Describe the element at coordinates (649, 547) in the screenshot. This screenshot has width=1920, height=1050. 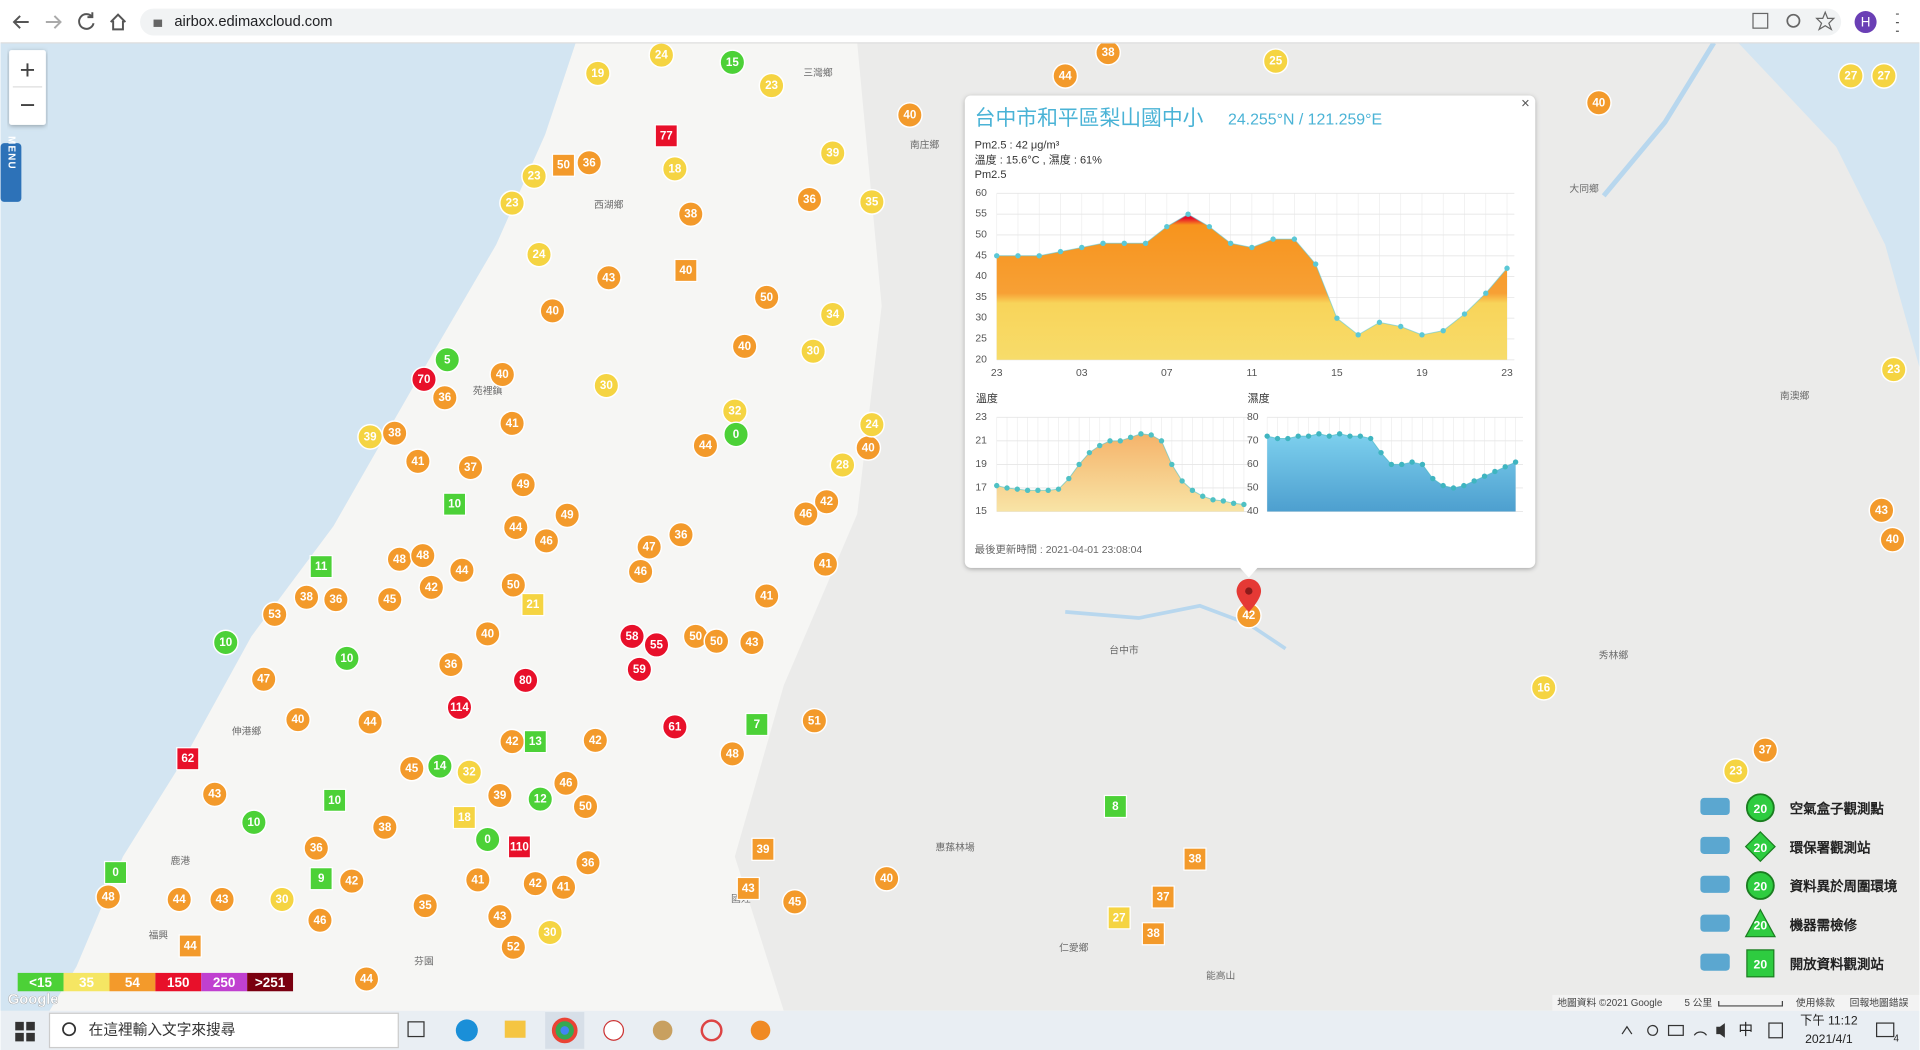
I see `station-marker: 47` at that location.